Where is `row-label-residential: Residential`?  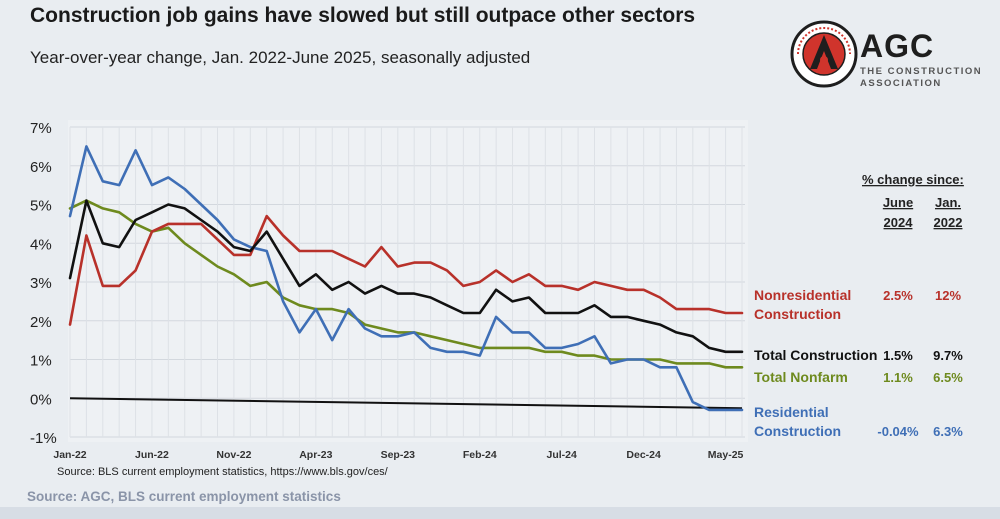
row-label-residential: Residential is located at coordinates (791, 412).